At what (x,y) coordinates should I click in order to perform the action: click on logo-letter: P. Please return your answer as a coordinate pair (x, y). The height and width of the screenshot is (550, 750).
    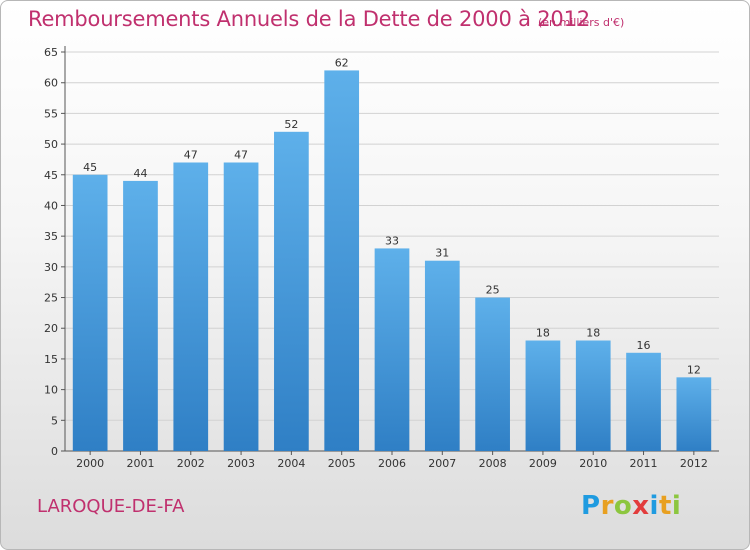
    Looking at the image, I should click on (591, 506).